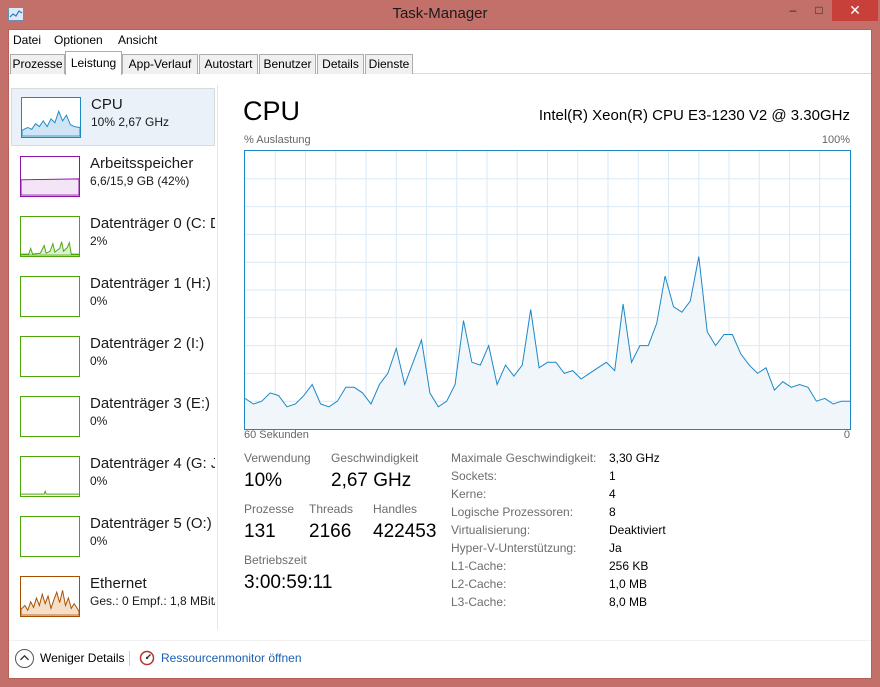 The image size is (880, 687). What do you see at coordinates (395, 509) in the screenshot?
I see `handles-label: Handles` at bounding box center [395, 509].